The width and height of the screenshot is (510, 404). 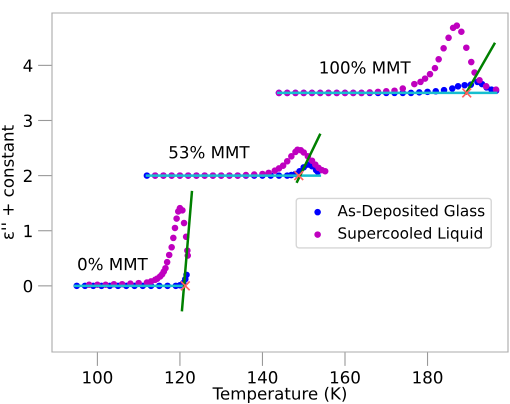 I want to click on x-tick-label: 140, so click(x=263, y=377).